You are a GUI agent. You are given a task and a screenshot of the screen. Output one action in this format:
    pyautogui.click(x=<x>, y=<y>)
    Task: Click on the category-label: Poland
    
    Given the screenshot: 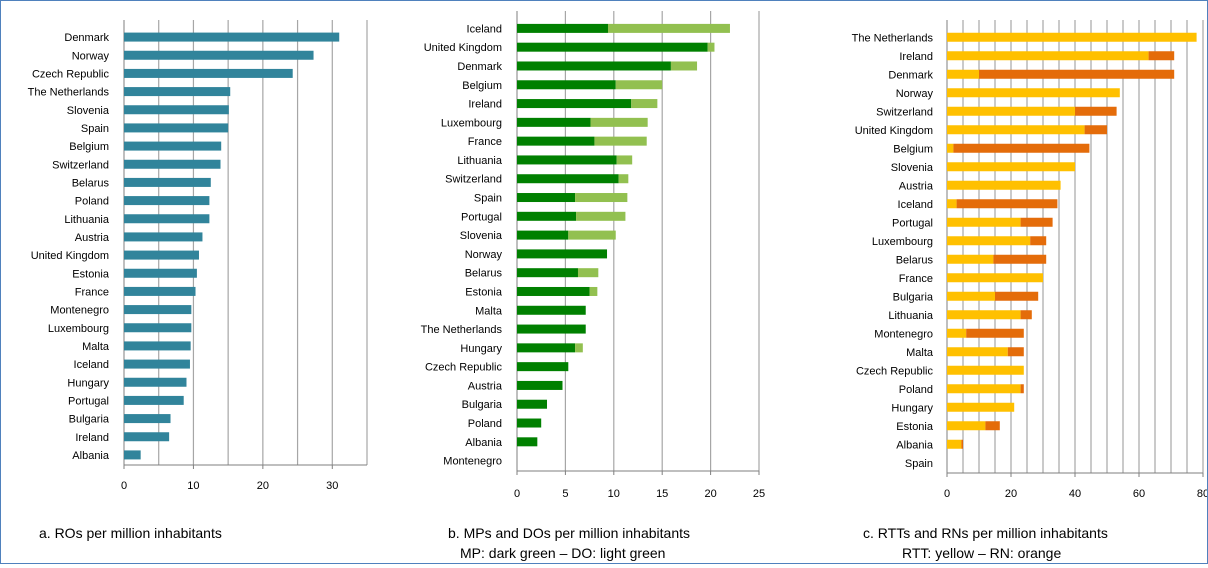 What is the action you would take?
    pyautogui.click(x=485, y=424)
    